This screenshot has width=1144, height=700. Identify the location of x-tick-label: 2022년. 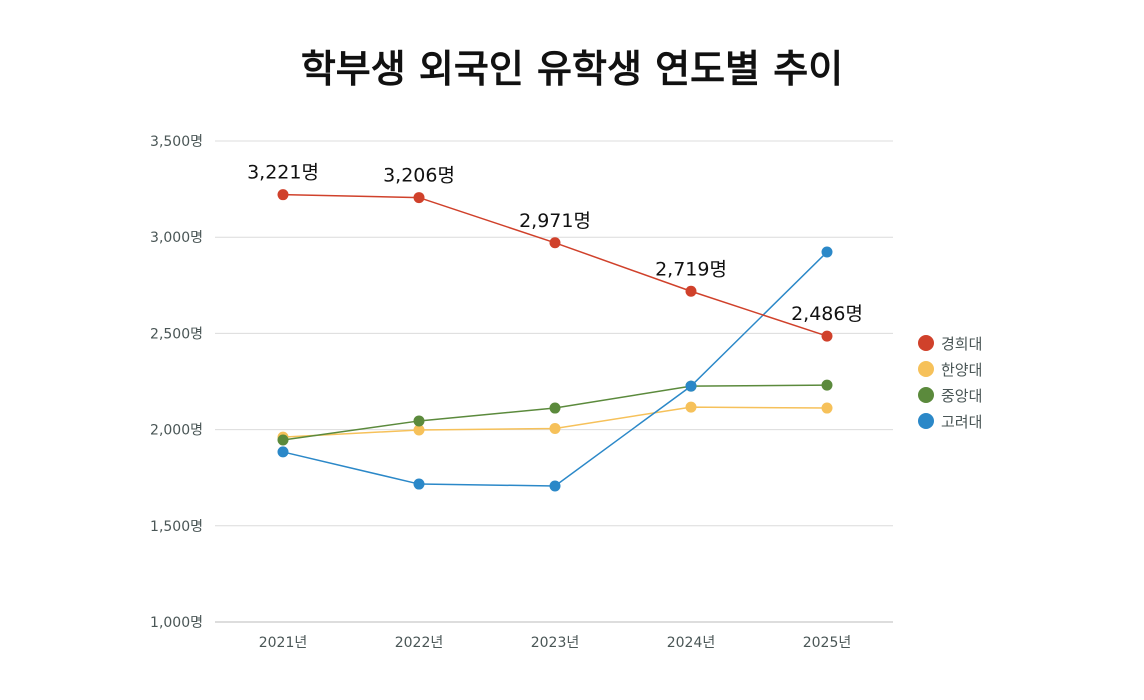
(419, 643).